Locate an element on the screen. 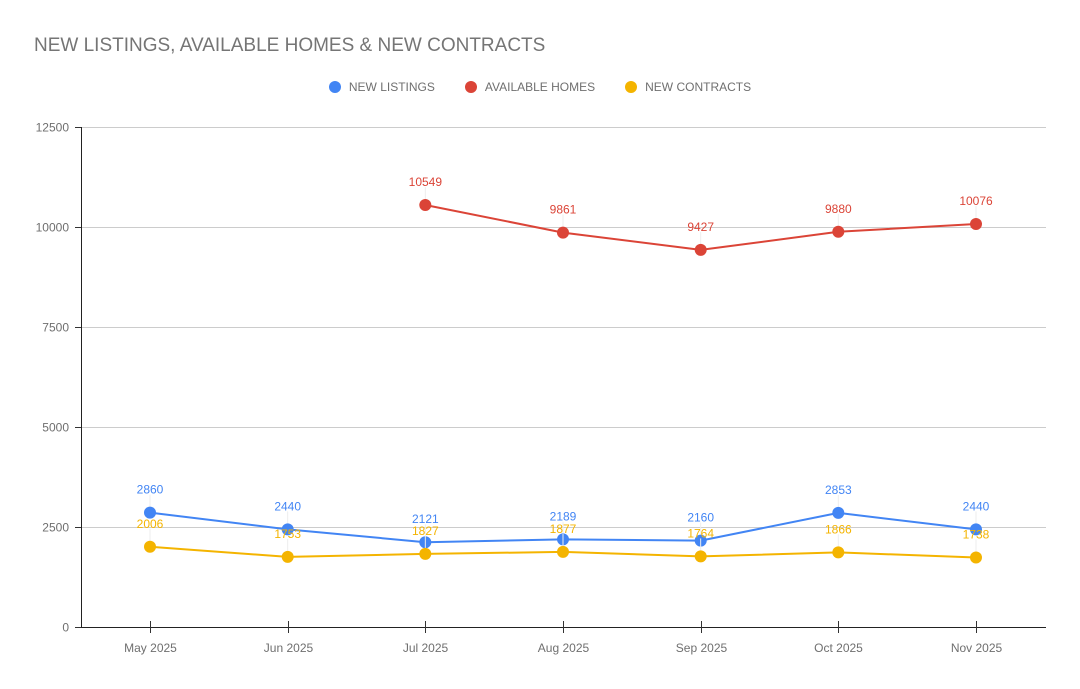  y-tick-label: 2500 is located at coordinates (55, 528).